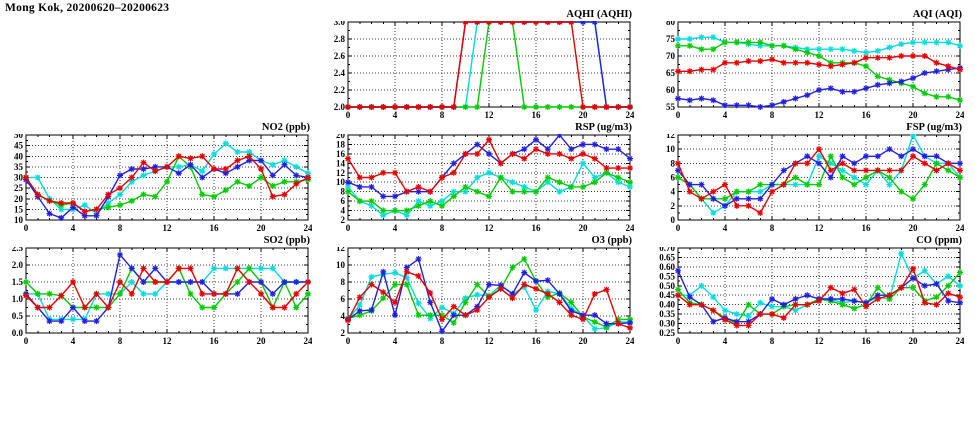 The image size is (975, 447). What do you see at coordinates (18, 316) in the screenshot?
I see `svg-text: 0.5` at bounding box center [18, 316].